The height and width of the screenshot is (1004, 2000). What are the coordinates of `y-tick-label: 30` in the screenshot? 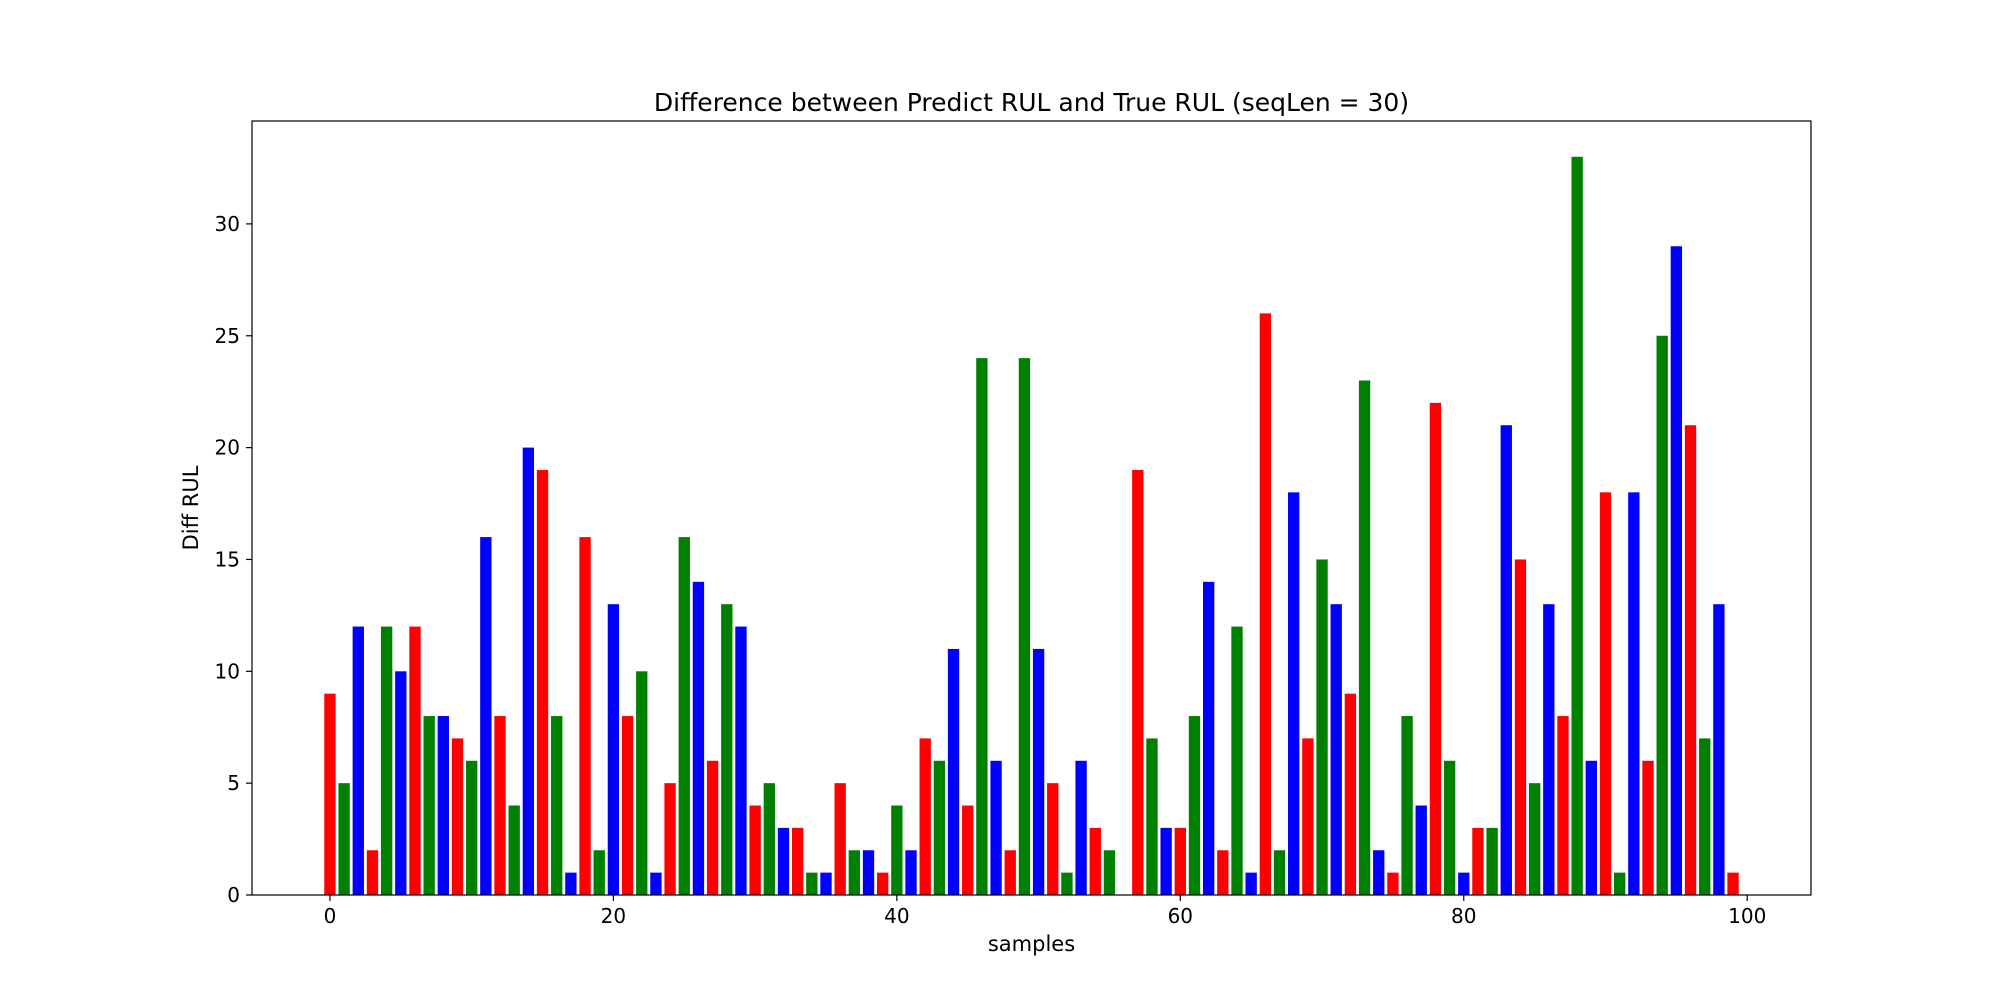 It's located at (227, 224).